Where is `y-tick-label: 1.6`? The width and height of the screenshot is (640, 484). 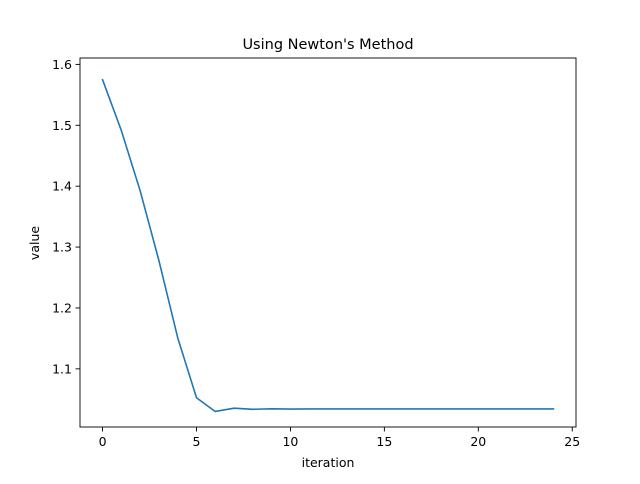
y-tick-label: 1.6 is located at coordinates (62, 64).